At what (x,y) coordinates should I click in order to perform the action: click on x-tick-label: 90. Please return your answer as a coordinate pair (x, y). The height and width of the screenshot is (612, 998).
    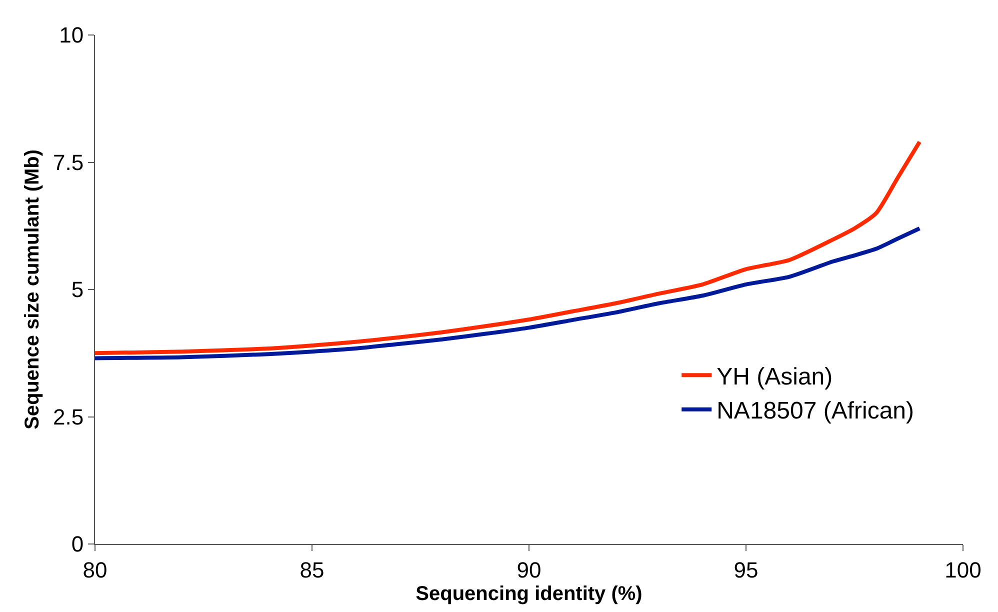
    Looking at the image, I should click on (529, 569).